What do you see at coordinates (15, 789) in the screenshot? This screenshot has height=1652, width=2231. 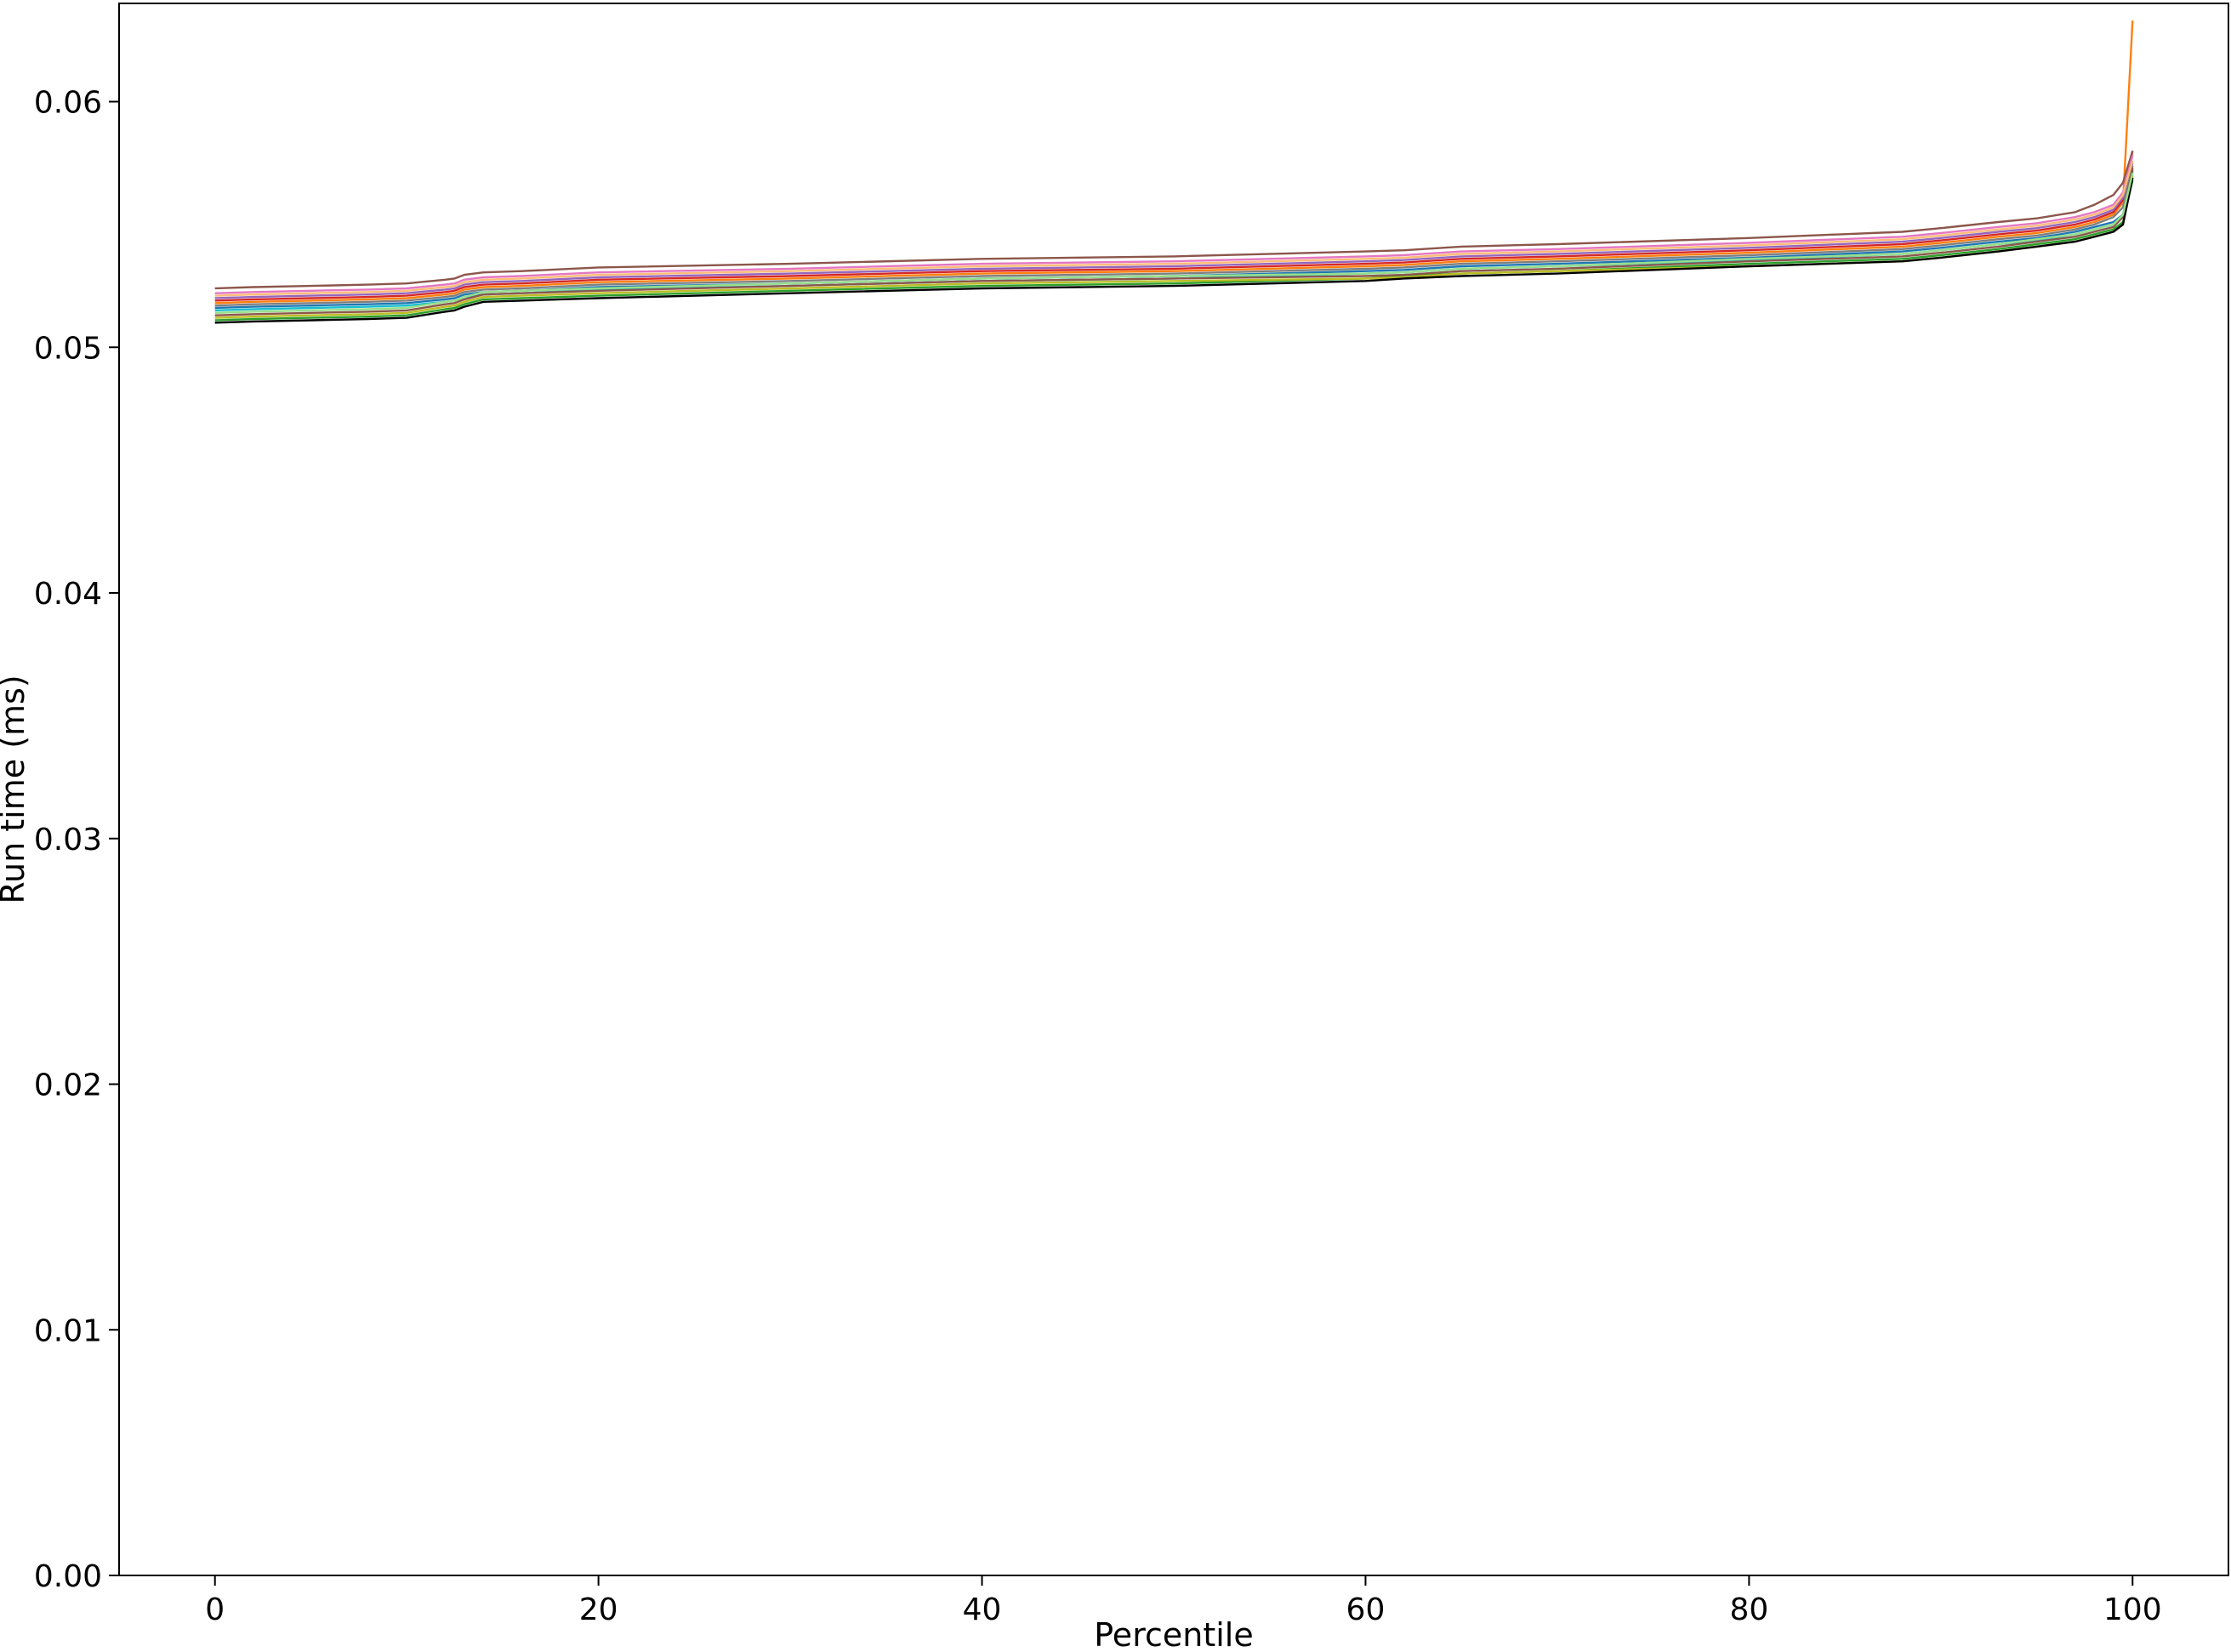 I see `y-axis-label: Run time (ms)` at bounding box center [15, 789].